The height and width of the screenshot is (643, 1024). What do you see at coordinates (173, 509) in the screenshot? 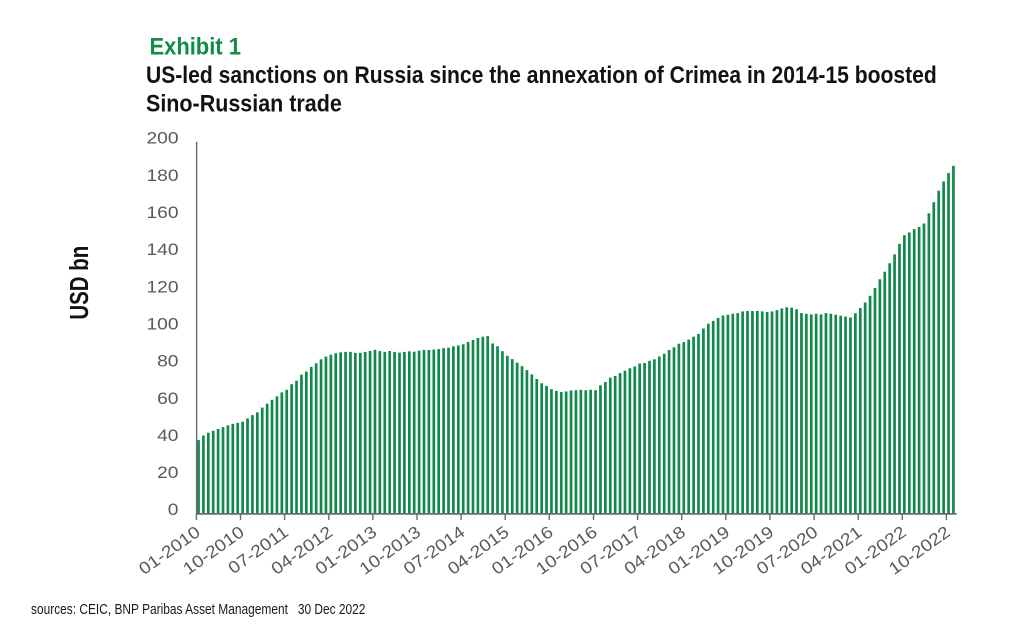
I see `svg-text: 0` at bounding box center [173, 509].